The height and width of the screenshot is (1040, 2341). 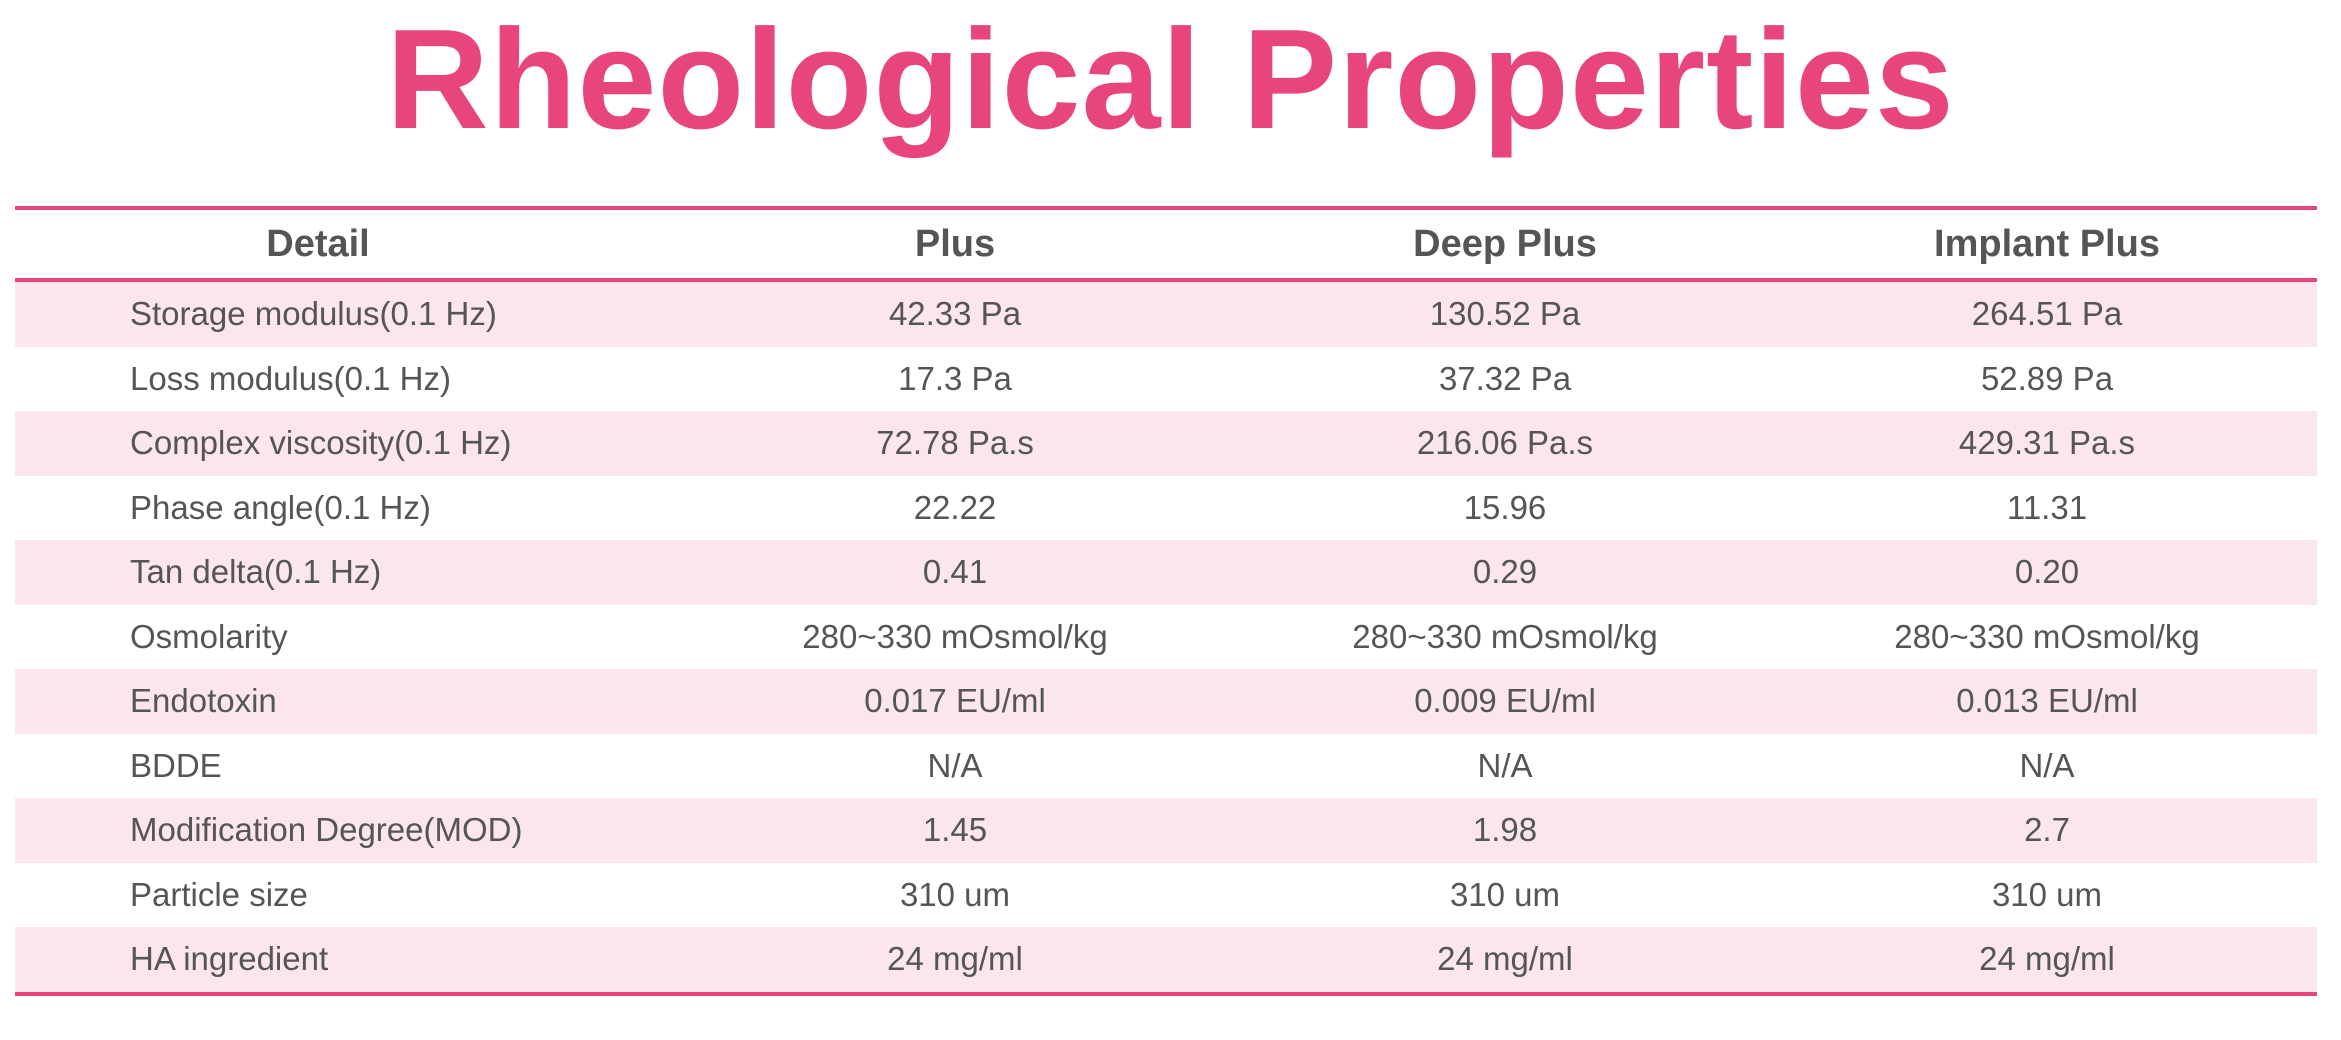 I want to click on table-row: Tan delta(0.1 Hz) 0.41 0.29 0.20, so click(x=1166, y=572).